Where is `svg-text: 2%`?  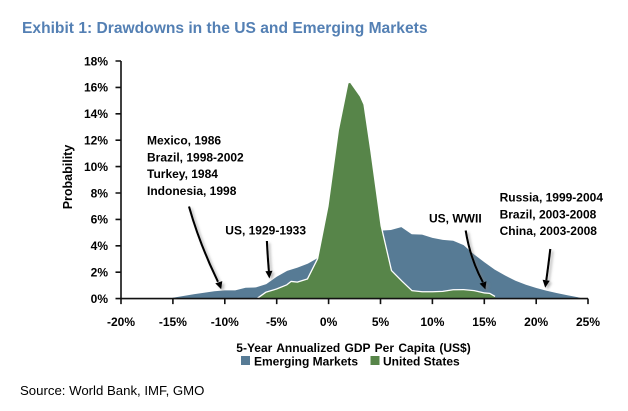 svg-text: 2% is located at coordinates (100, 273).